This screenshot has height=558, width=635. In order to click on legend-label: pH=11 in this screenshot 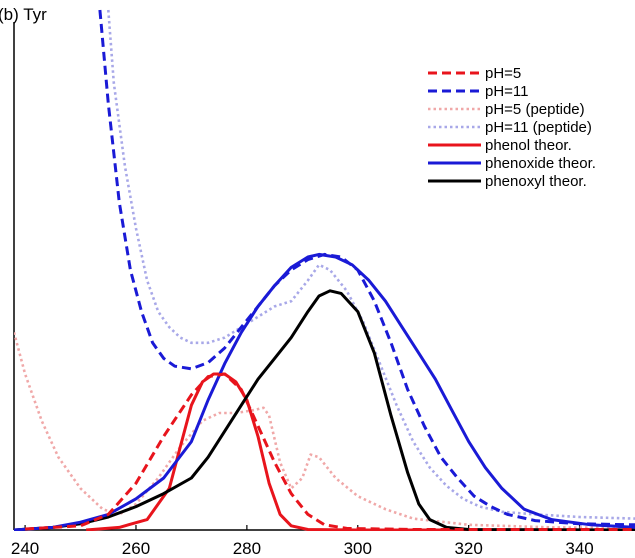, I will do `click(507, 91)`.